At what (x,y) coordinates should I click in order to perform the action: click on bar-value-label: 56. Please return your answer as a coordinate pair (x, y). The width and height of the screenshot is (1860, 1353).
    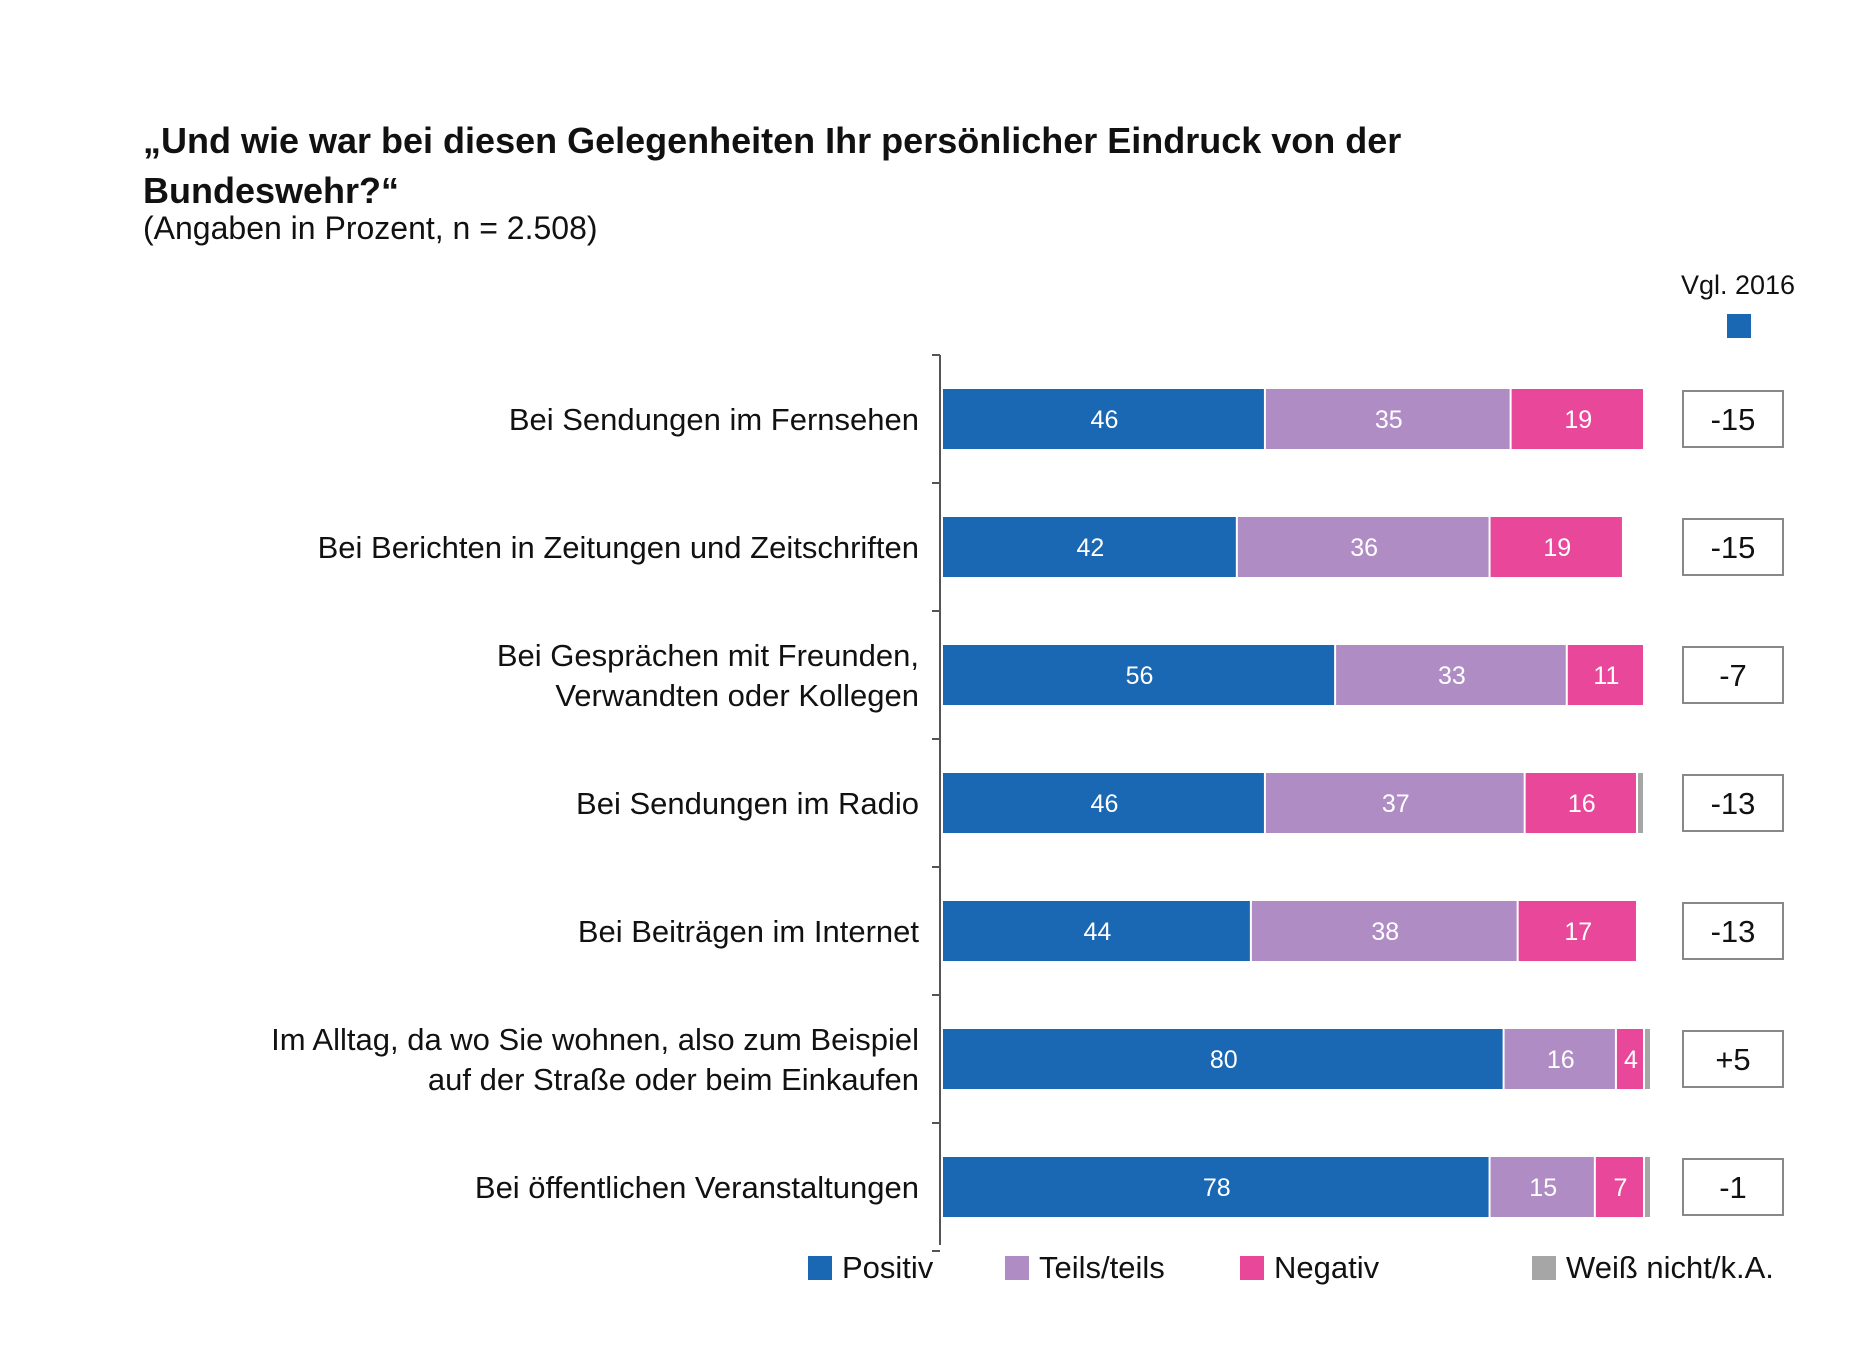
    Looking at the image, I should click on (1140, 676).